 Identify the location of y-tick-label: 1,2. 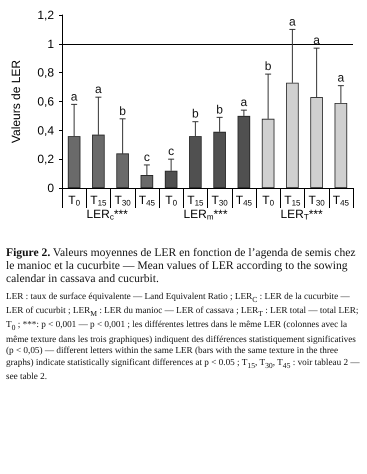
(45, 15).